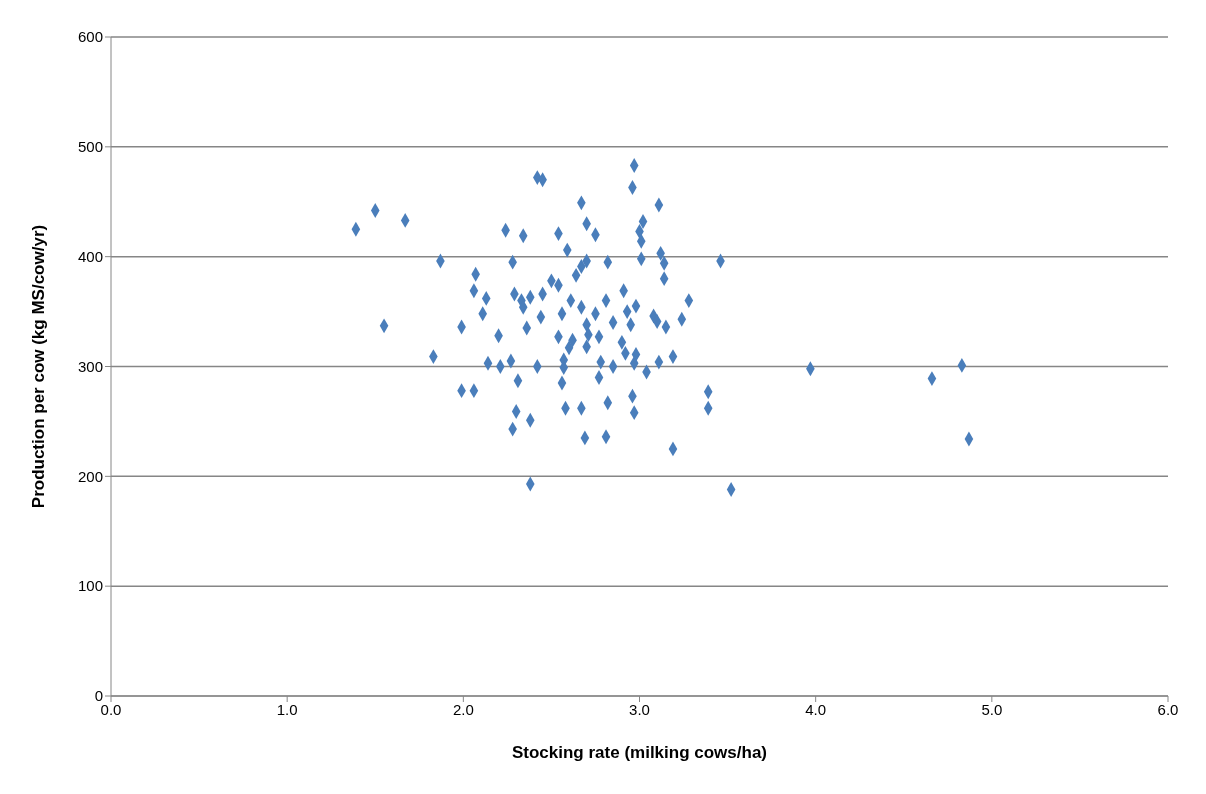 The image size is (1206, 794). I want to click on x-tick-label: 6.0, so click(1168, 709).